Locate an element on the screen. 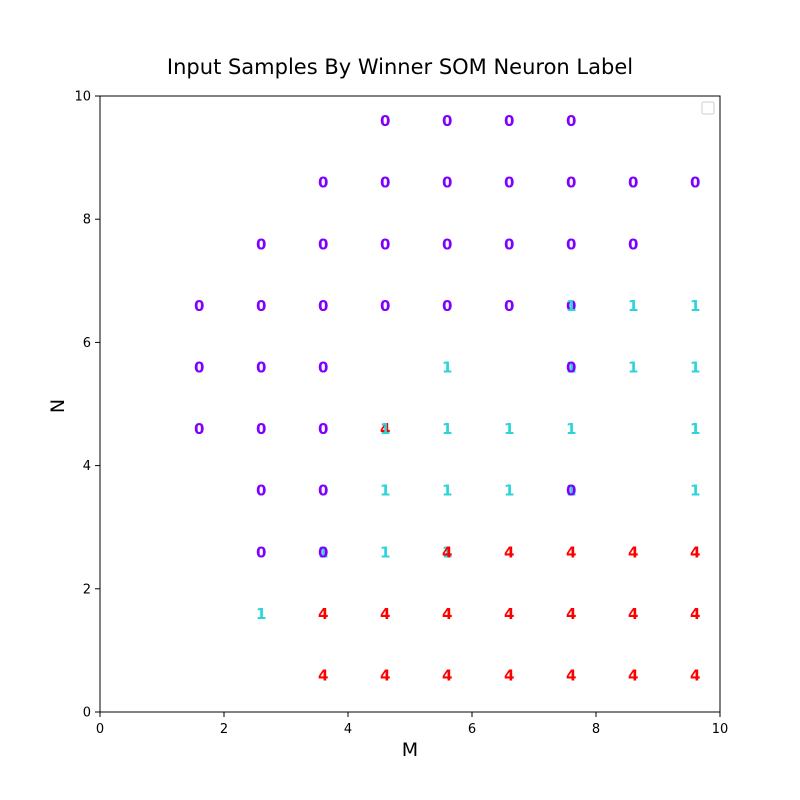 This screenshot has width=800, height=800. x-axis-label: M is located at coordinates (410, 750).